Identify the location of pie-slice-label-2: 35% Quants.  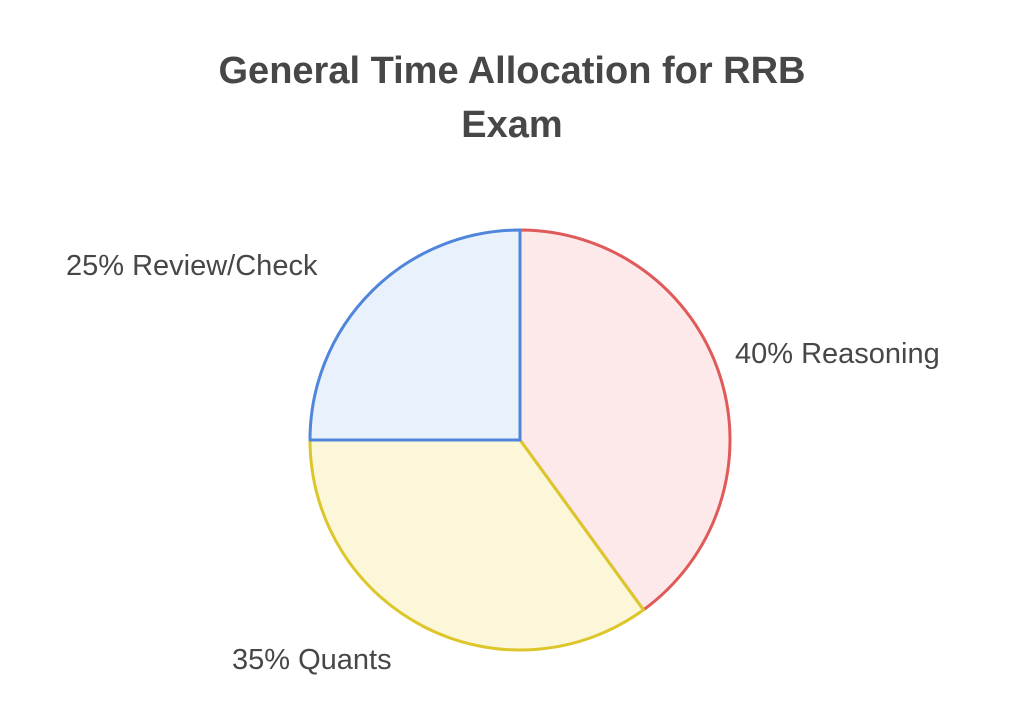
(312, 660).